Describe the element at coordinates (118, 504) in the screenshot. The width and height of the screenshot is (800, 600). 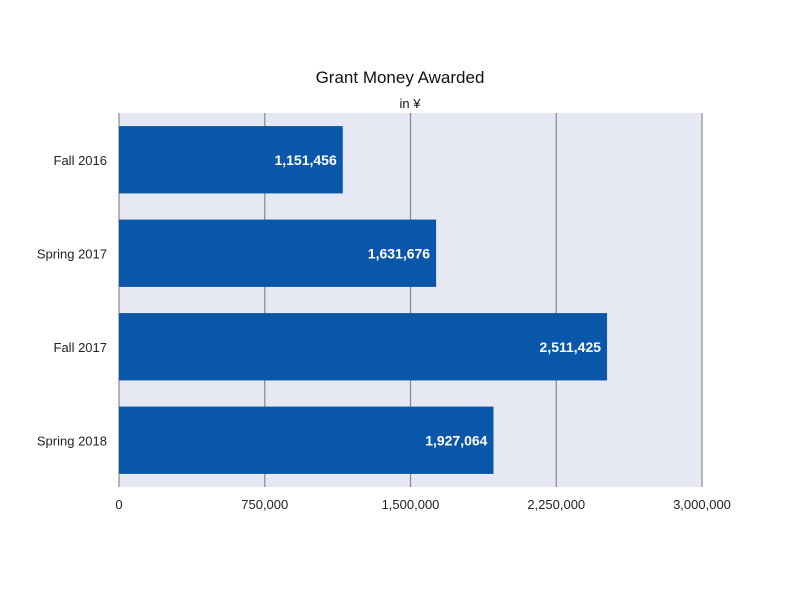
I see `x-tick-label: 0` at that location.